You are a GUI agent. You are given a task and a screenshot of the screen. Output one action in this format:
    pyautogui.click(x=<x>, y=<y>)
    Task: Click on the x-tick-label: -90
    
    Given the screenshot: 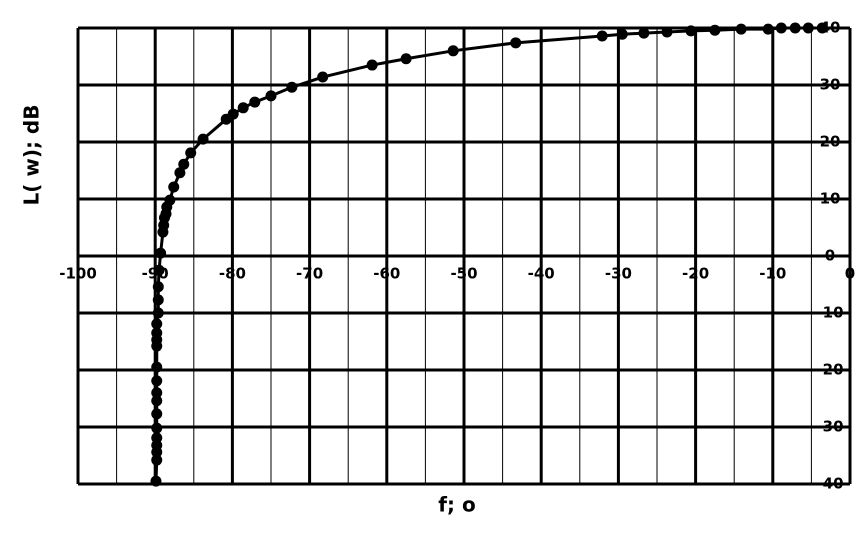 What is the action you would take?
    pyautogui.click(x=155, y=274)
    